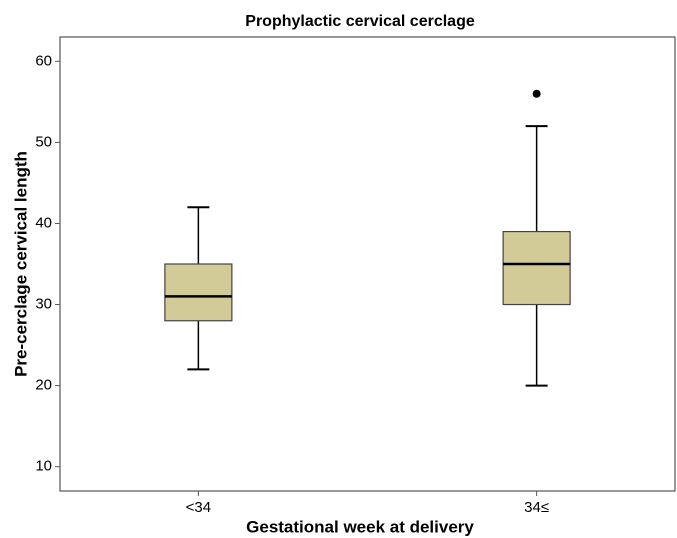 The height and width of the screenshot is (538, 677). I want to click on chart-title: Prophylactic cervical cerclage, so click(360, 21).